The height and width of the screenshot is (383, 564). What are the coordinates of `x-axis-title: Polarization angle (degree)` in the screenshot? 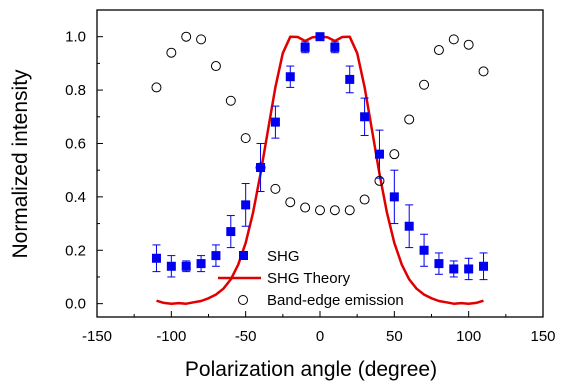 It's located at (311, 369).